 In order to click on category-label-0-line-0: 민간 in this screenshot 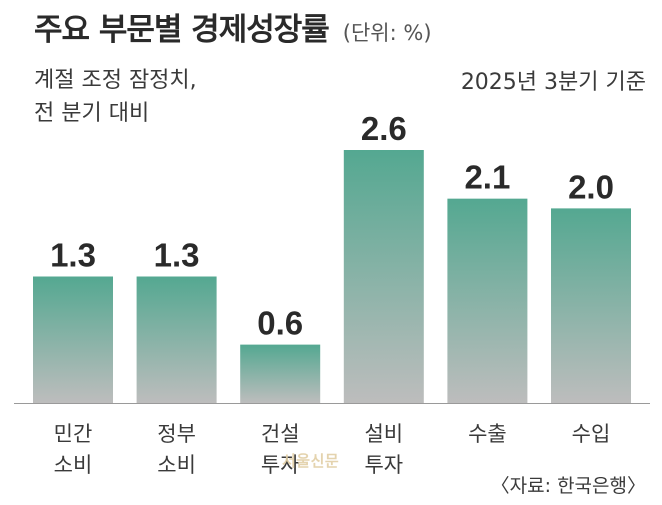, I will do `click(73, 434)`.